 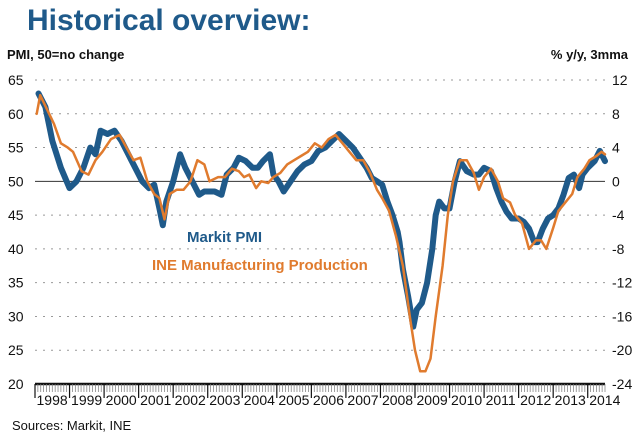 What do you see at coordinates (620, 80) in the screenshot?
I see `right-tick-label: 12` at bounding box center [620, 80].